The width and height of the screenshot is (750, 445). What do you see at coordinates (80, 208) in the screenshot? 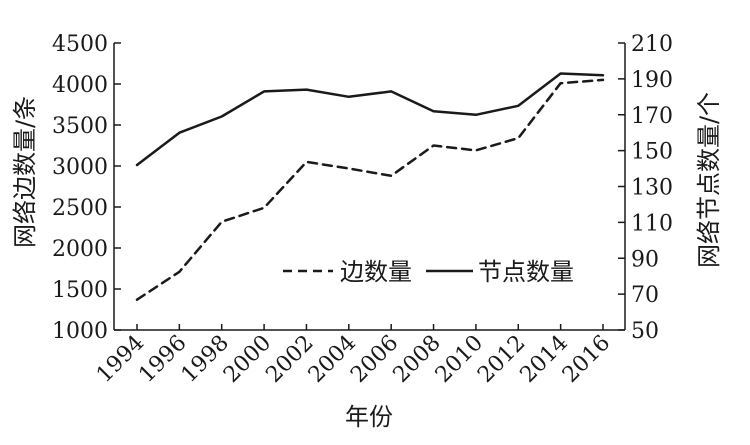
I see `left-y-tick-label: 2500` at bounding box center [80, 208].